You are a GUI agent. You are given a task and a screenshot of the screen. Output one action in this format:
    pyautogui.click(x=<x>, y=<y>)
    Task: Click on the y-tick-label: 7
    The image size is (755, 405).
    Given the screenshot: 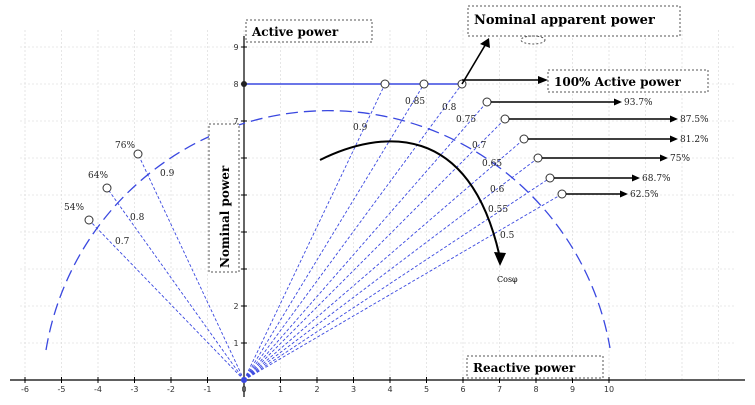 What is the action you would take?
    pyautogui.click(x=235, y=121)
    